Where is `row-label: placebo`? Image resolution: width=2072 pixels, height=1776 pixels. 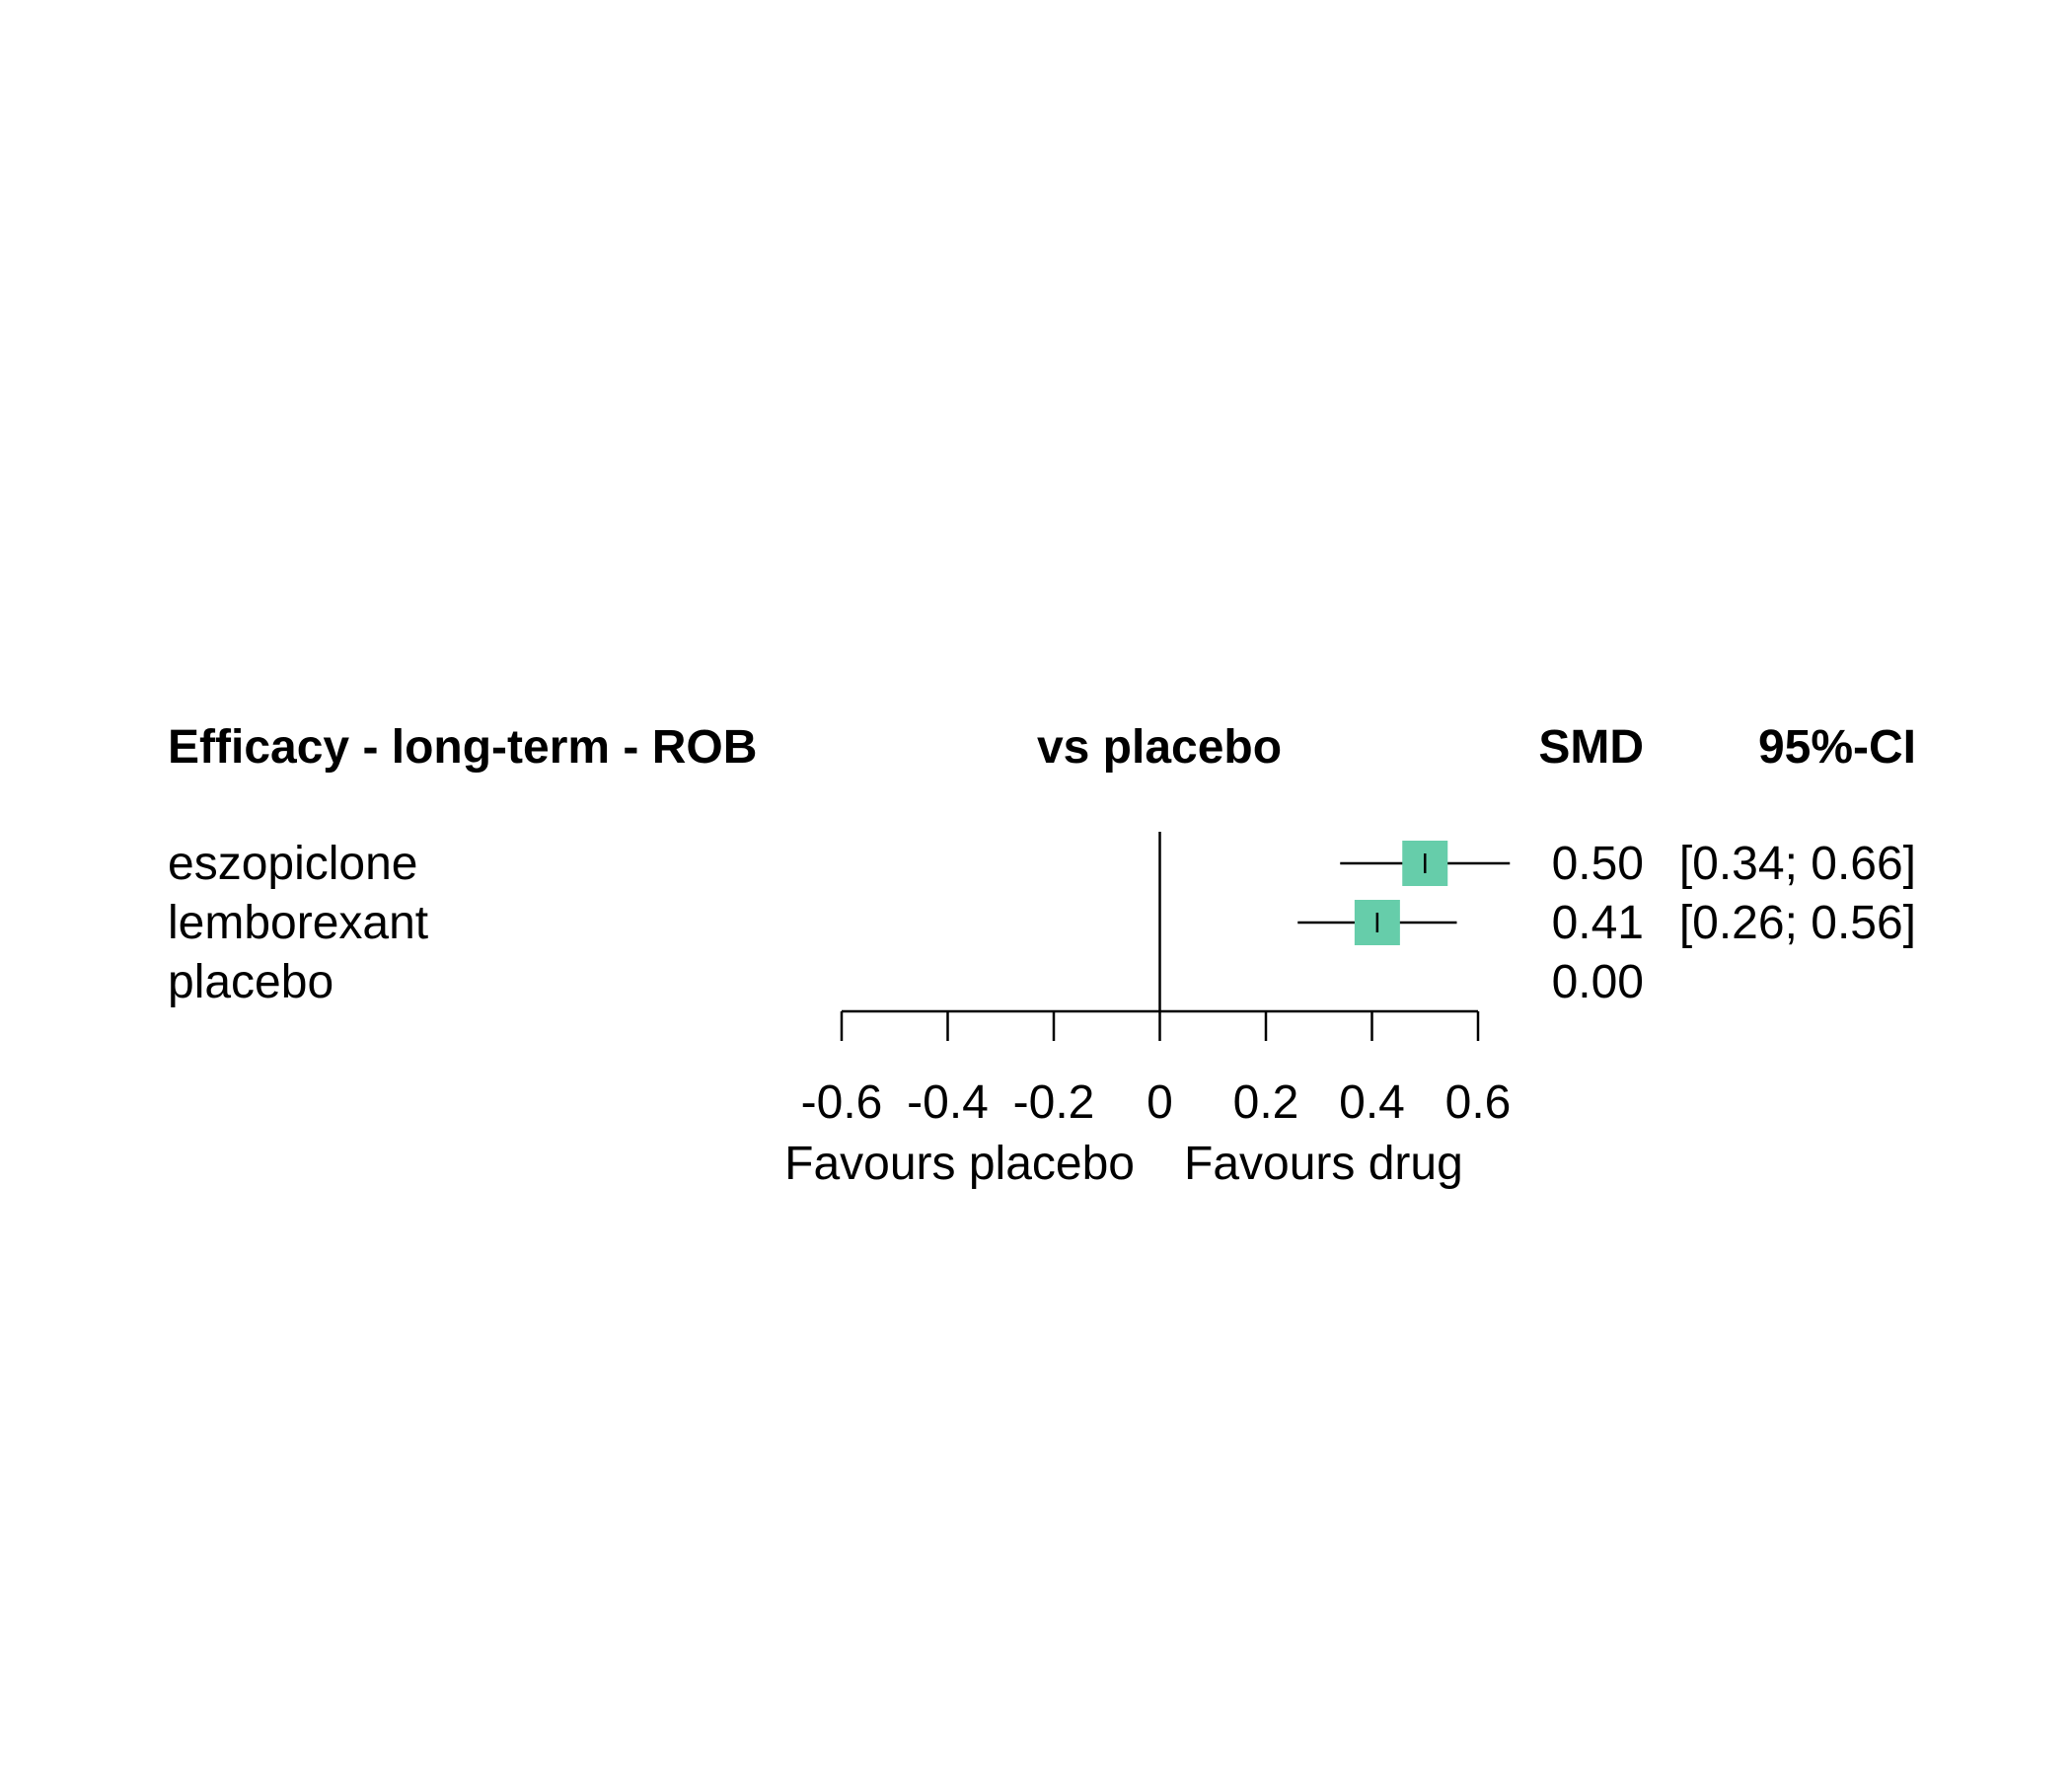
row-label: placebo is located at coordinates (251, 982).